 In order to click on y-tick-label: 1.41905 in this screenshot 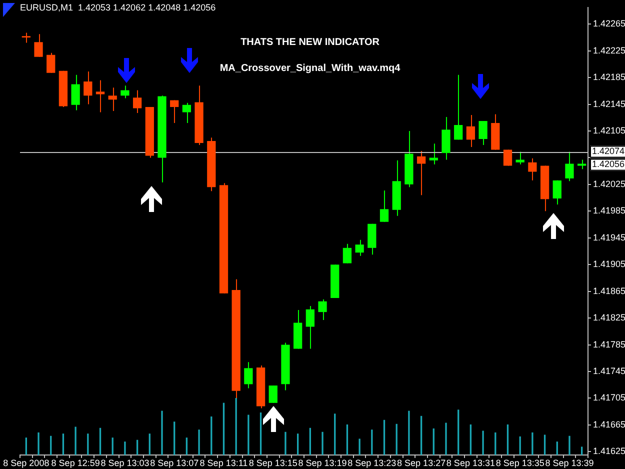, I will do `click(609, 264)`.